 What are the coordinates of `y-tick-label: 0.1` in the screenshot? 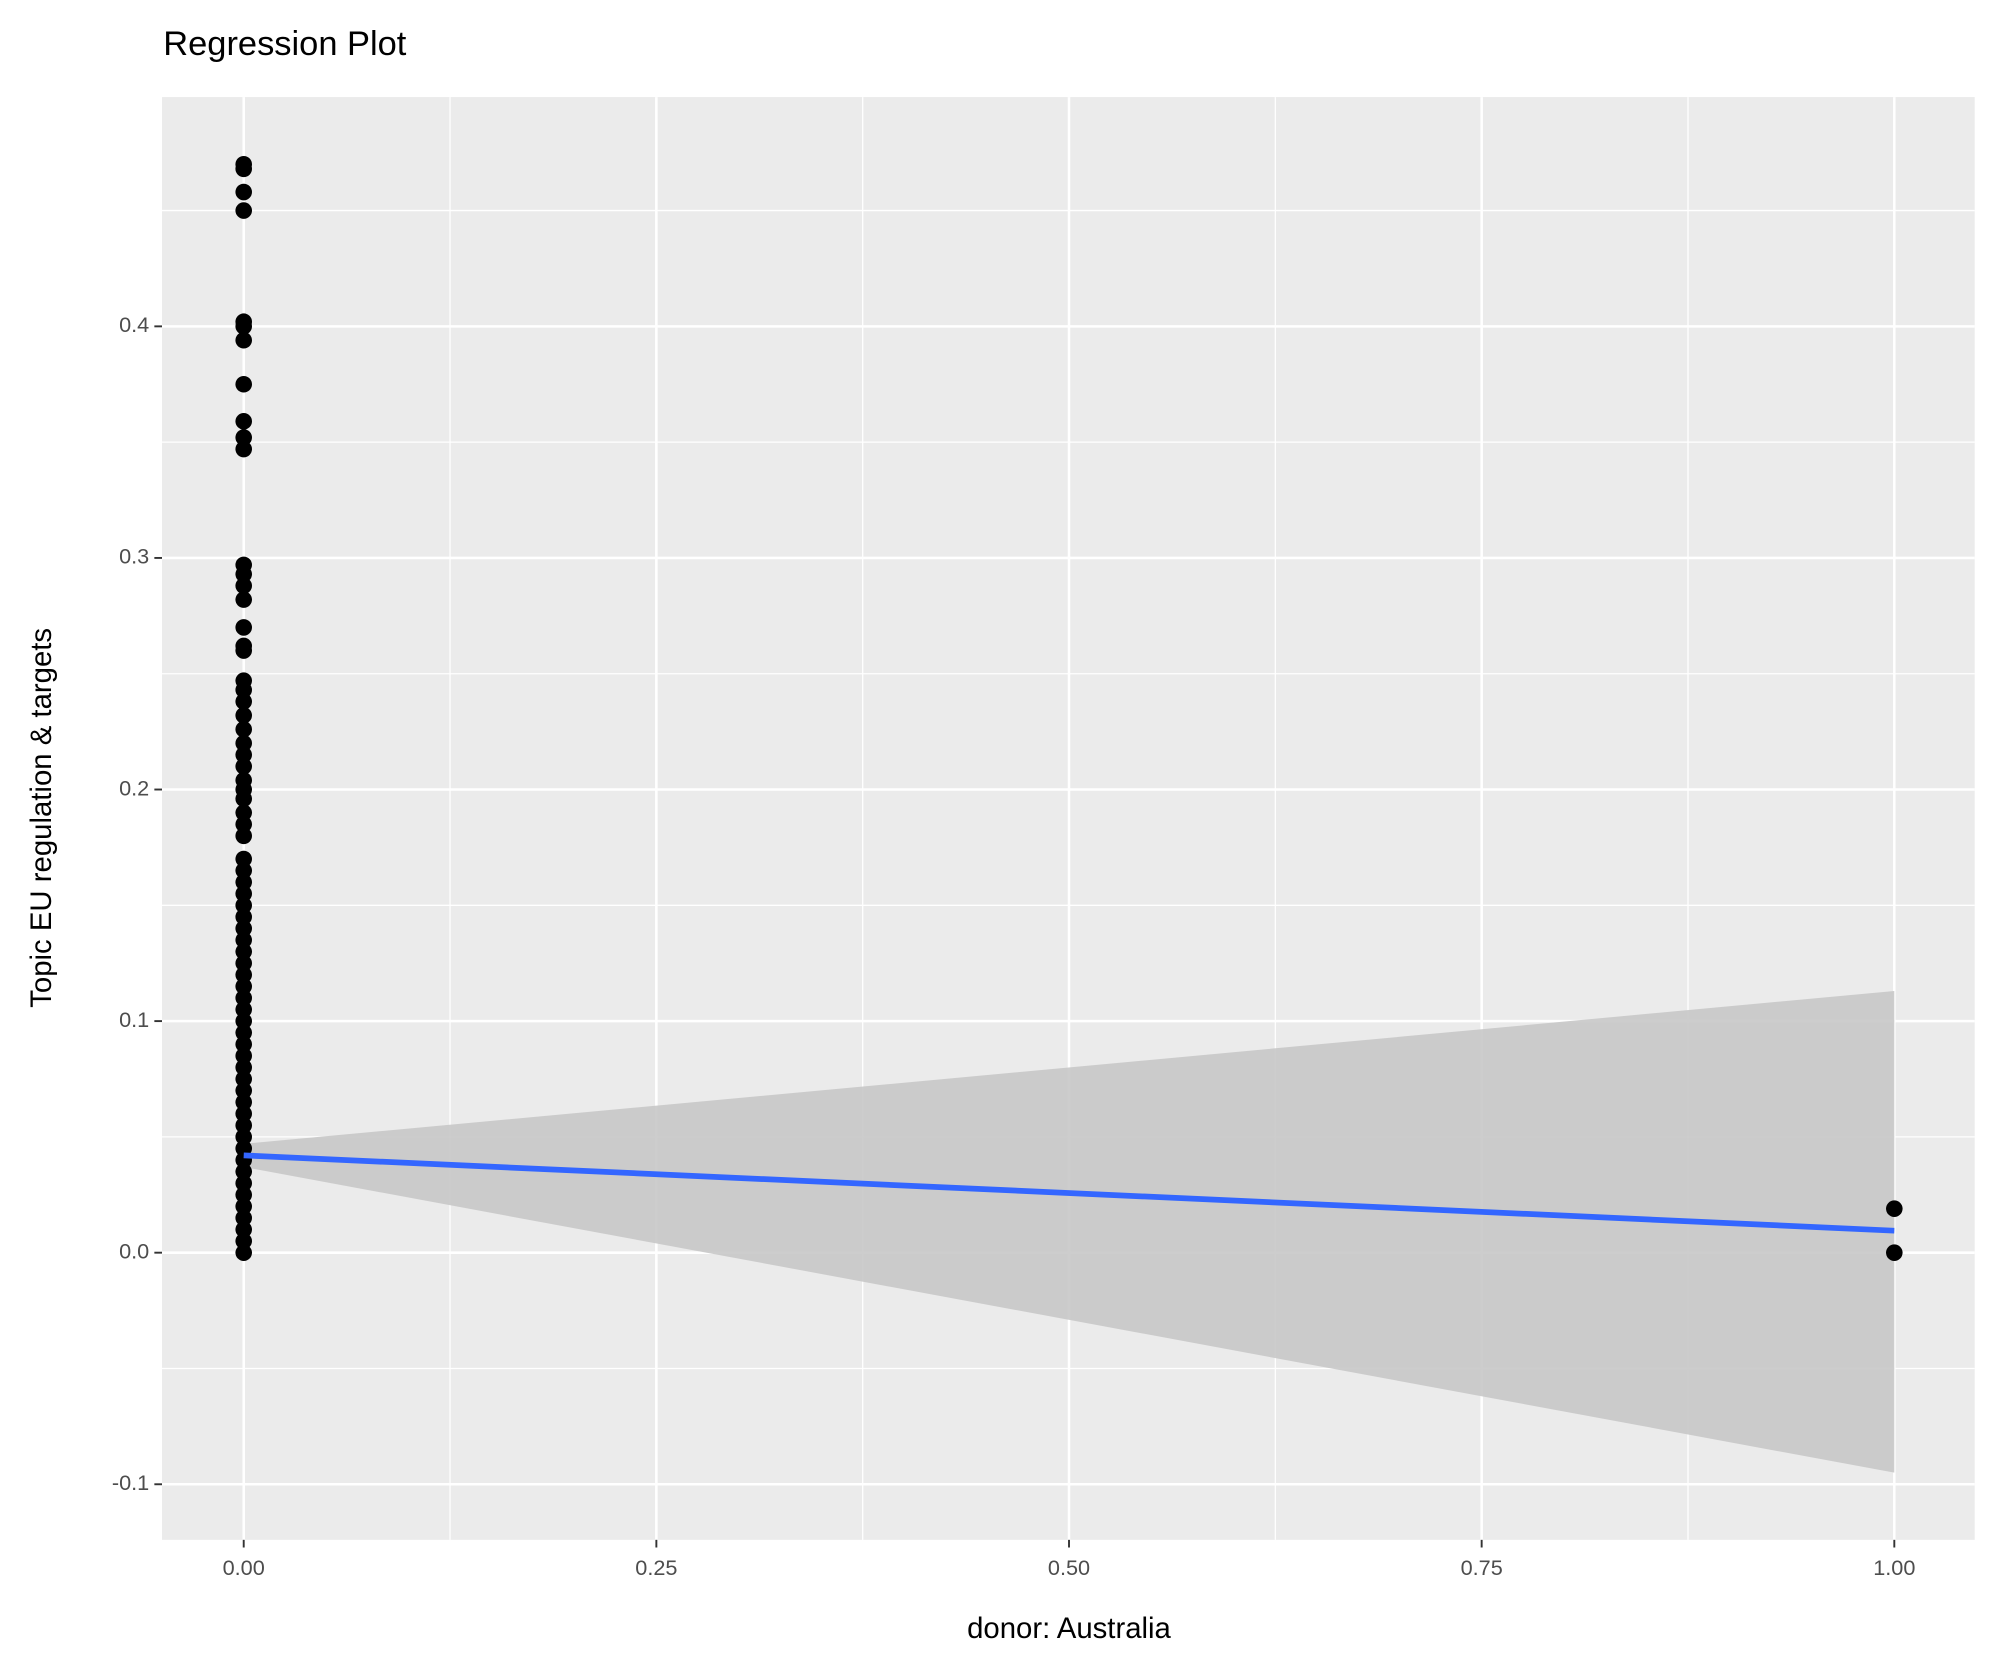 It's located at (134, 1019).